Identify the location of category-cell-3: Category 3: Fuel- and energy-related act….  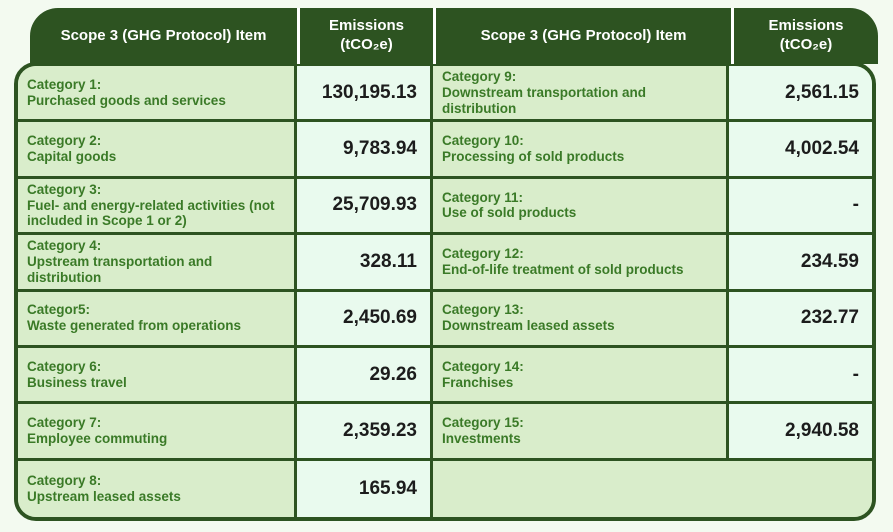
(157, 207).